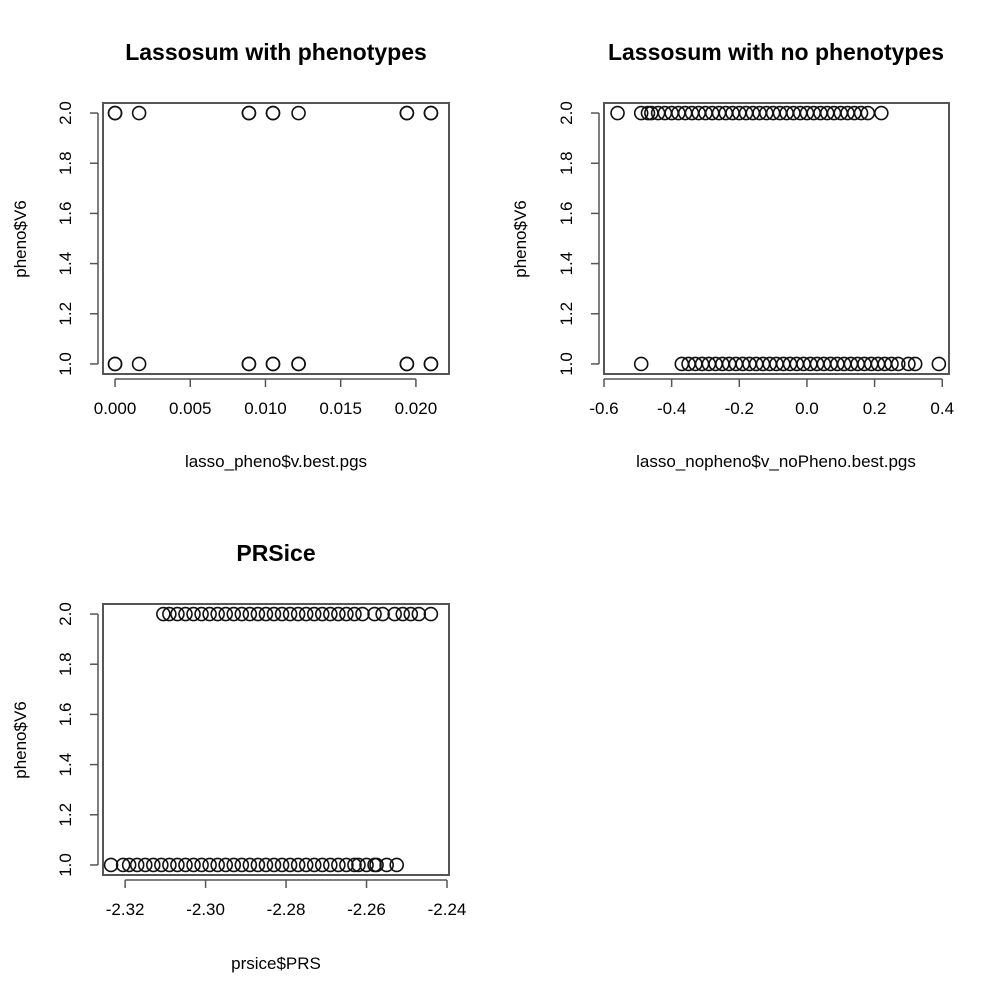 The image size is (1002, 1002). Describe the element at coordinates (275, 553) in the screenshot. I see `chart-title: PRSice` at that location.